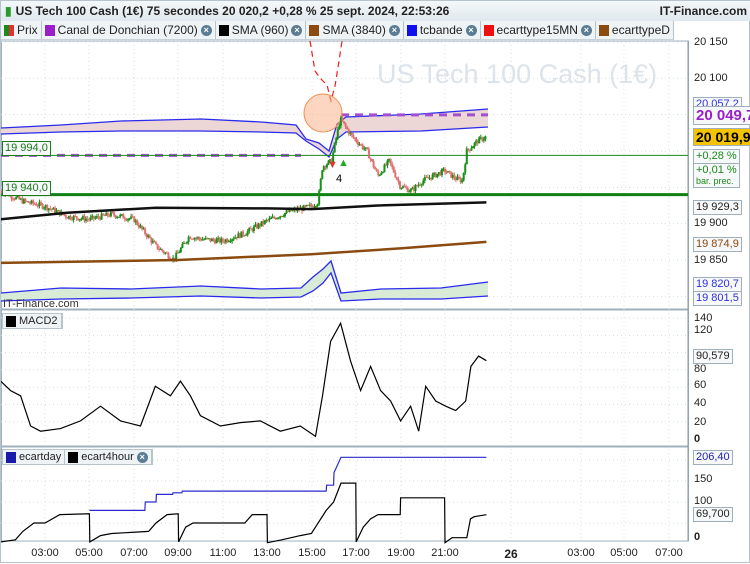 Image resolution: width=750 pixels, height=564 pixels. Describe the element at coordinates (245, 142) in the screenshot. I see `tcbande-upper-lower` at that location.